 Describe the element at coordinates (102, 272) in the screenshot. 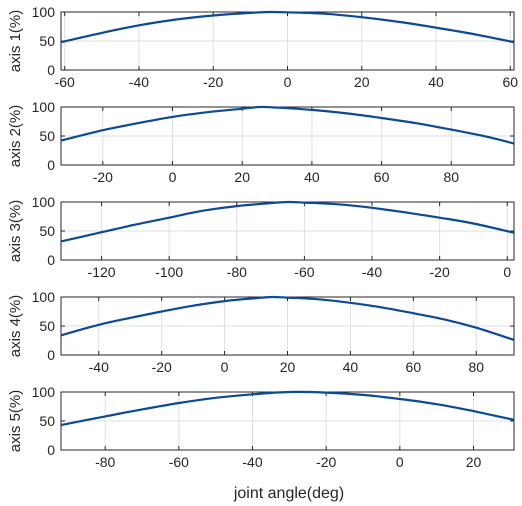

I see `x-tick-label: -120` at that location.